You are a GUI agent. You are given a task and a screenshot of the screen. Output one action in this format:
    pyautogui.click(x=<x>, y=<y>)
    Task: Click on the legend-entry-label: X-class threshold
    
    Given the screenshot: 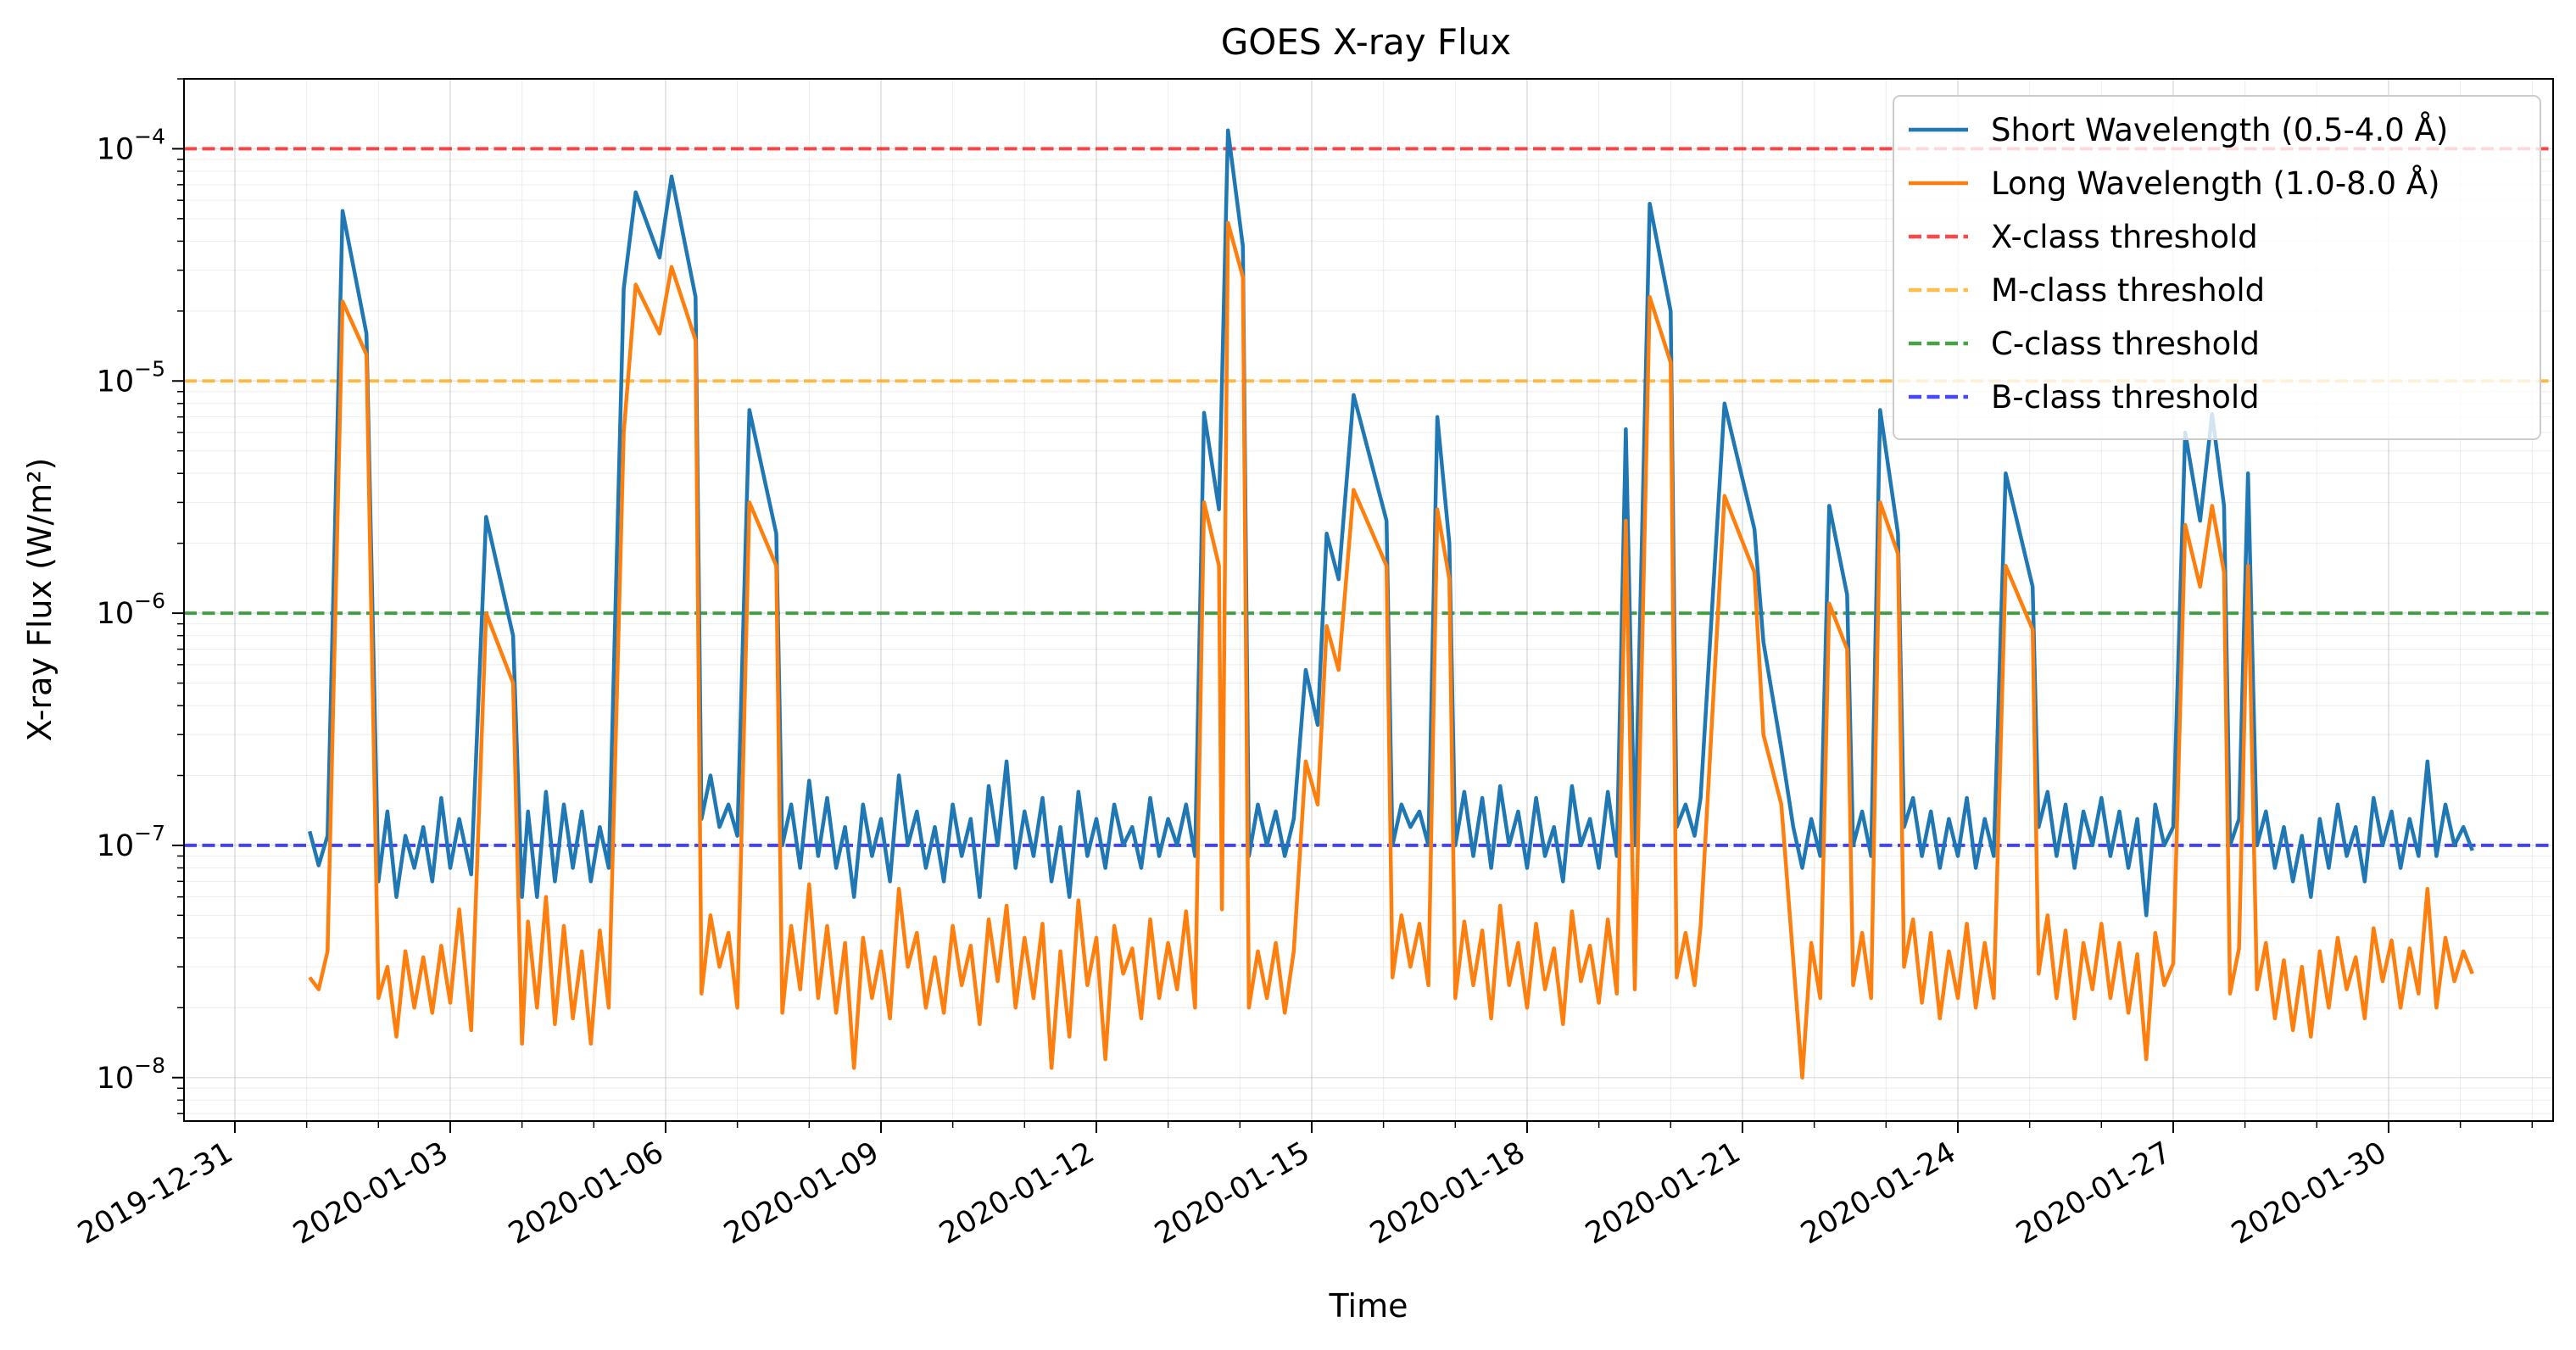 What is the action you would take?
    pyautogui.click(x=2124, y=237)
    